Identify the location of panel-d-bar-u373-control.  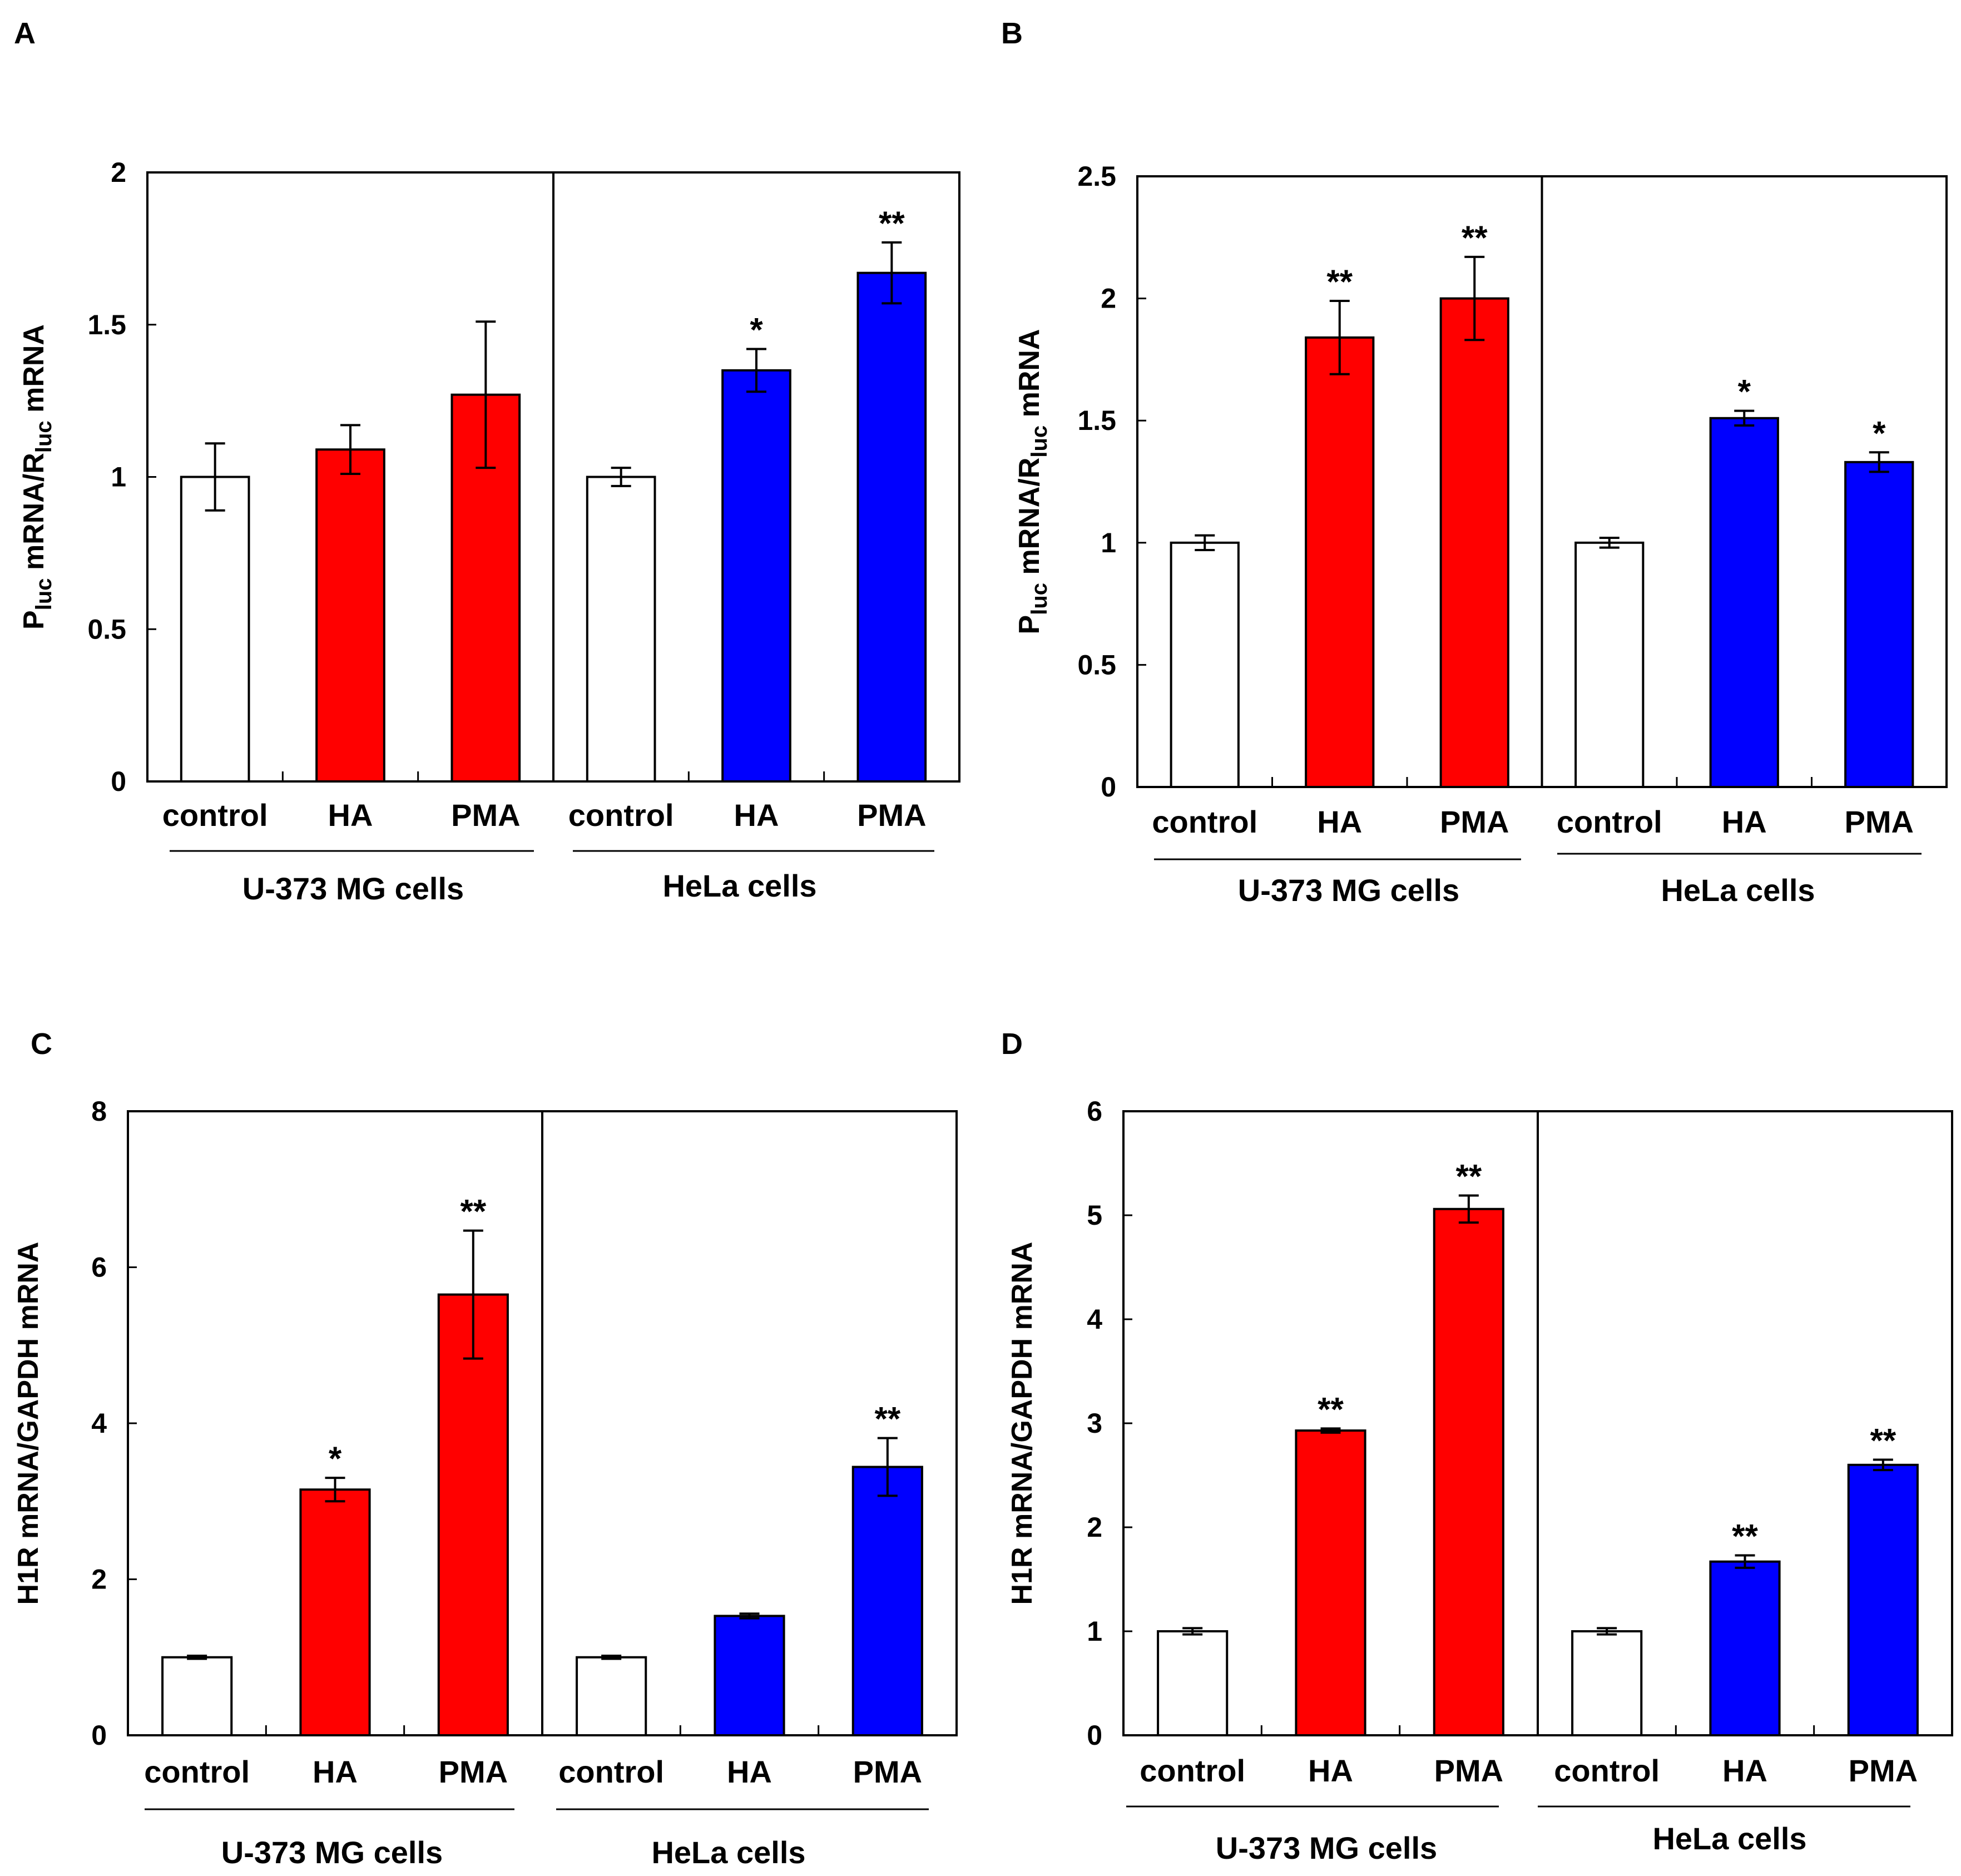
(1193, 1683).